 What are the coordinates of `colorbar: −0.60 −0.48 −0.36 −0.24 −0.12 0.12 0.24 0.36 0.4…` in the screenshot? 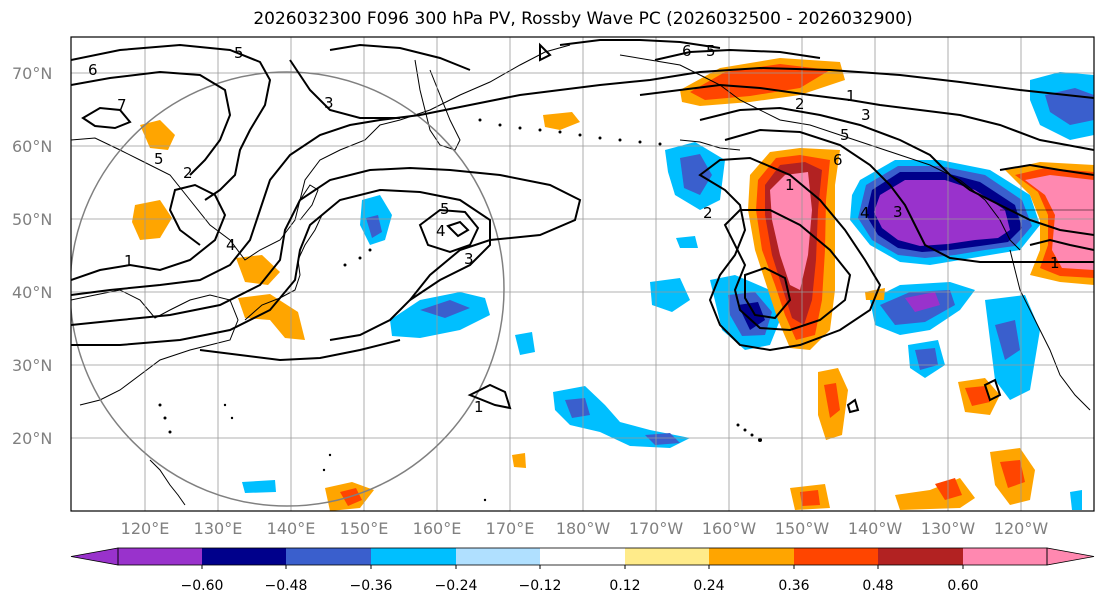 It's located at (582, 570).